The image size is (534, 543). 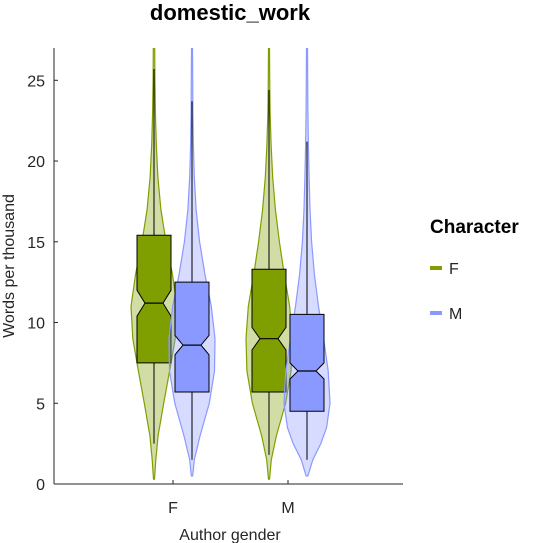 What do you see at coordinates (455, 314) in the screenshot?
I see `legend-label-M: M` at bounding box center [455, 314].